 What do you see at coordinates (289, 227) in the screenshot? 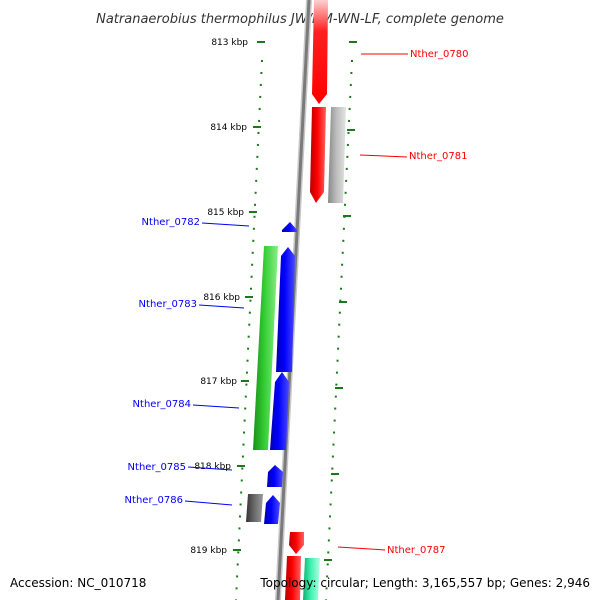
I see `gene-Nther_0782-arrow` at bounding box center [289, 227].